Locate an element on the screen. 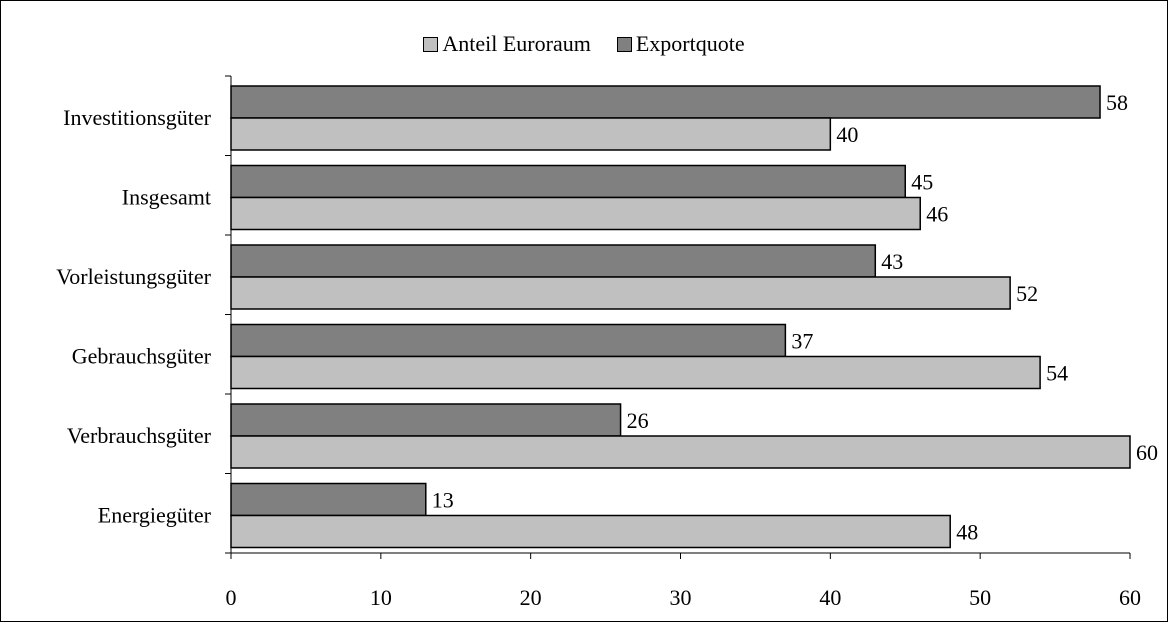 The width and height of the screenshot is (1168, 622). legend-entry-exportquote: Exportquote is located at coordinates (680, 44).